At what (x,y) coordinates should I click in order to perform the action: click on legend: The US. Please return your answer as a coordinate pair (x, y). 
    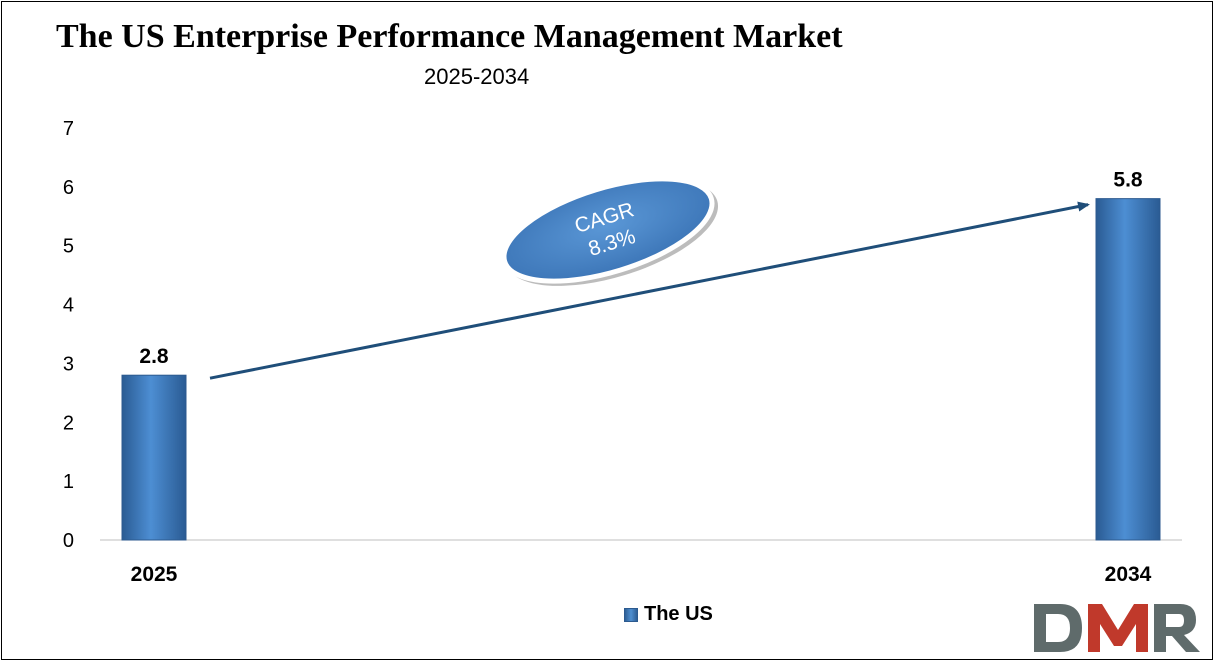
    Looking at the image, I should click on (668, 614).